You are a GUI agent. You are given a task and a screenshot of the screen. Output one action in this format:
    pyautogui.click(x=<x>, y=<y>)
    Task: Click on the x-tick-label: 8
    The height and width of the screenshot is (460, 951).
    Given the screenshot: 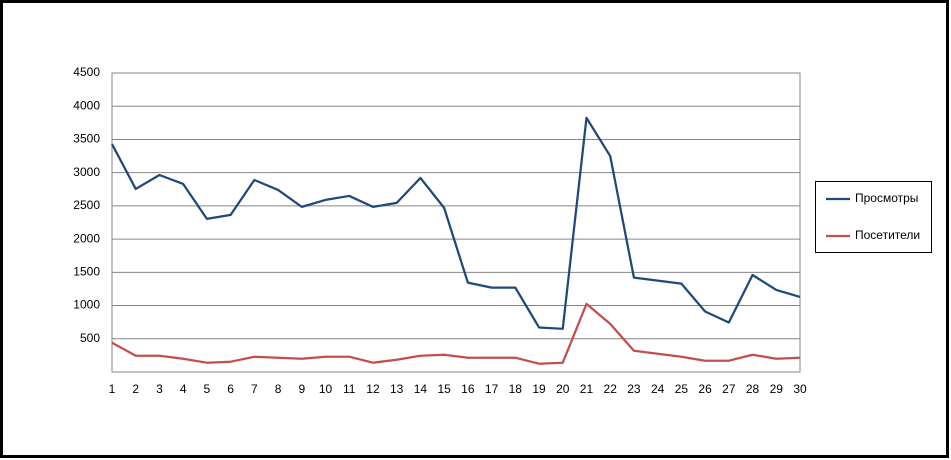 What is the action you would take?
    pyautogui.click(x=278, y=389)
    